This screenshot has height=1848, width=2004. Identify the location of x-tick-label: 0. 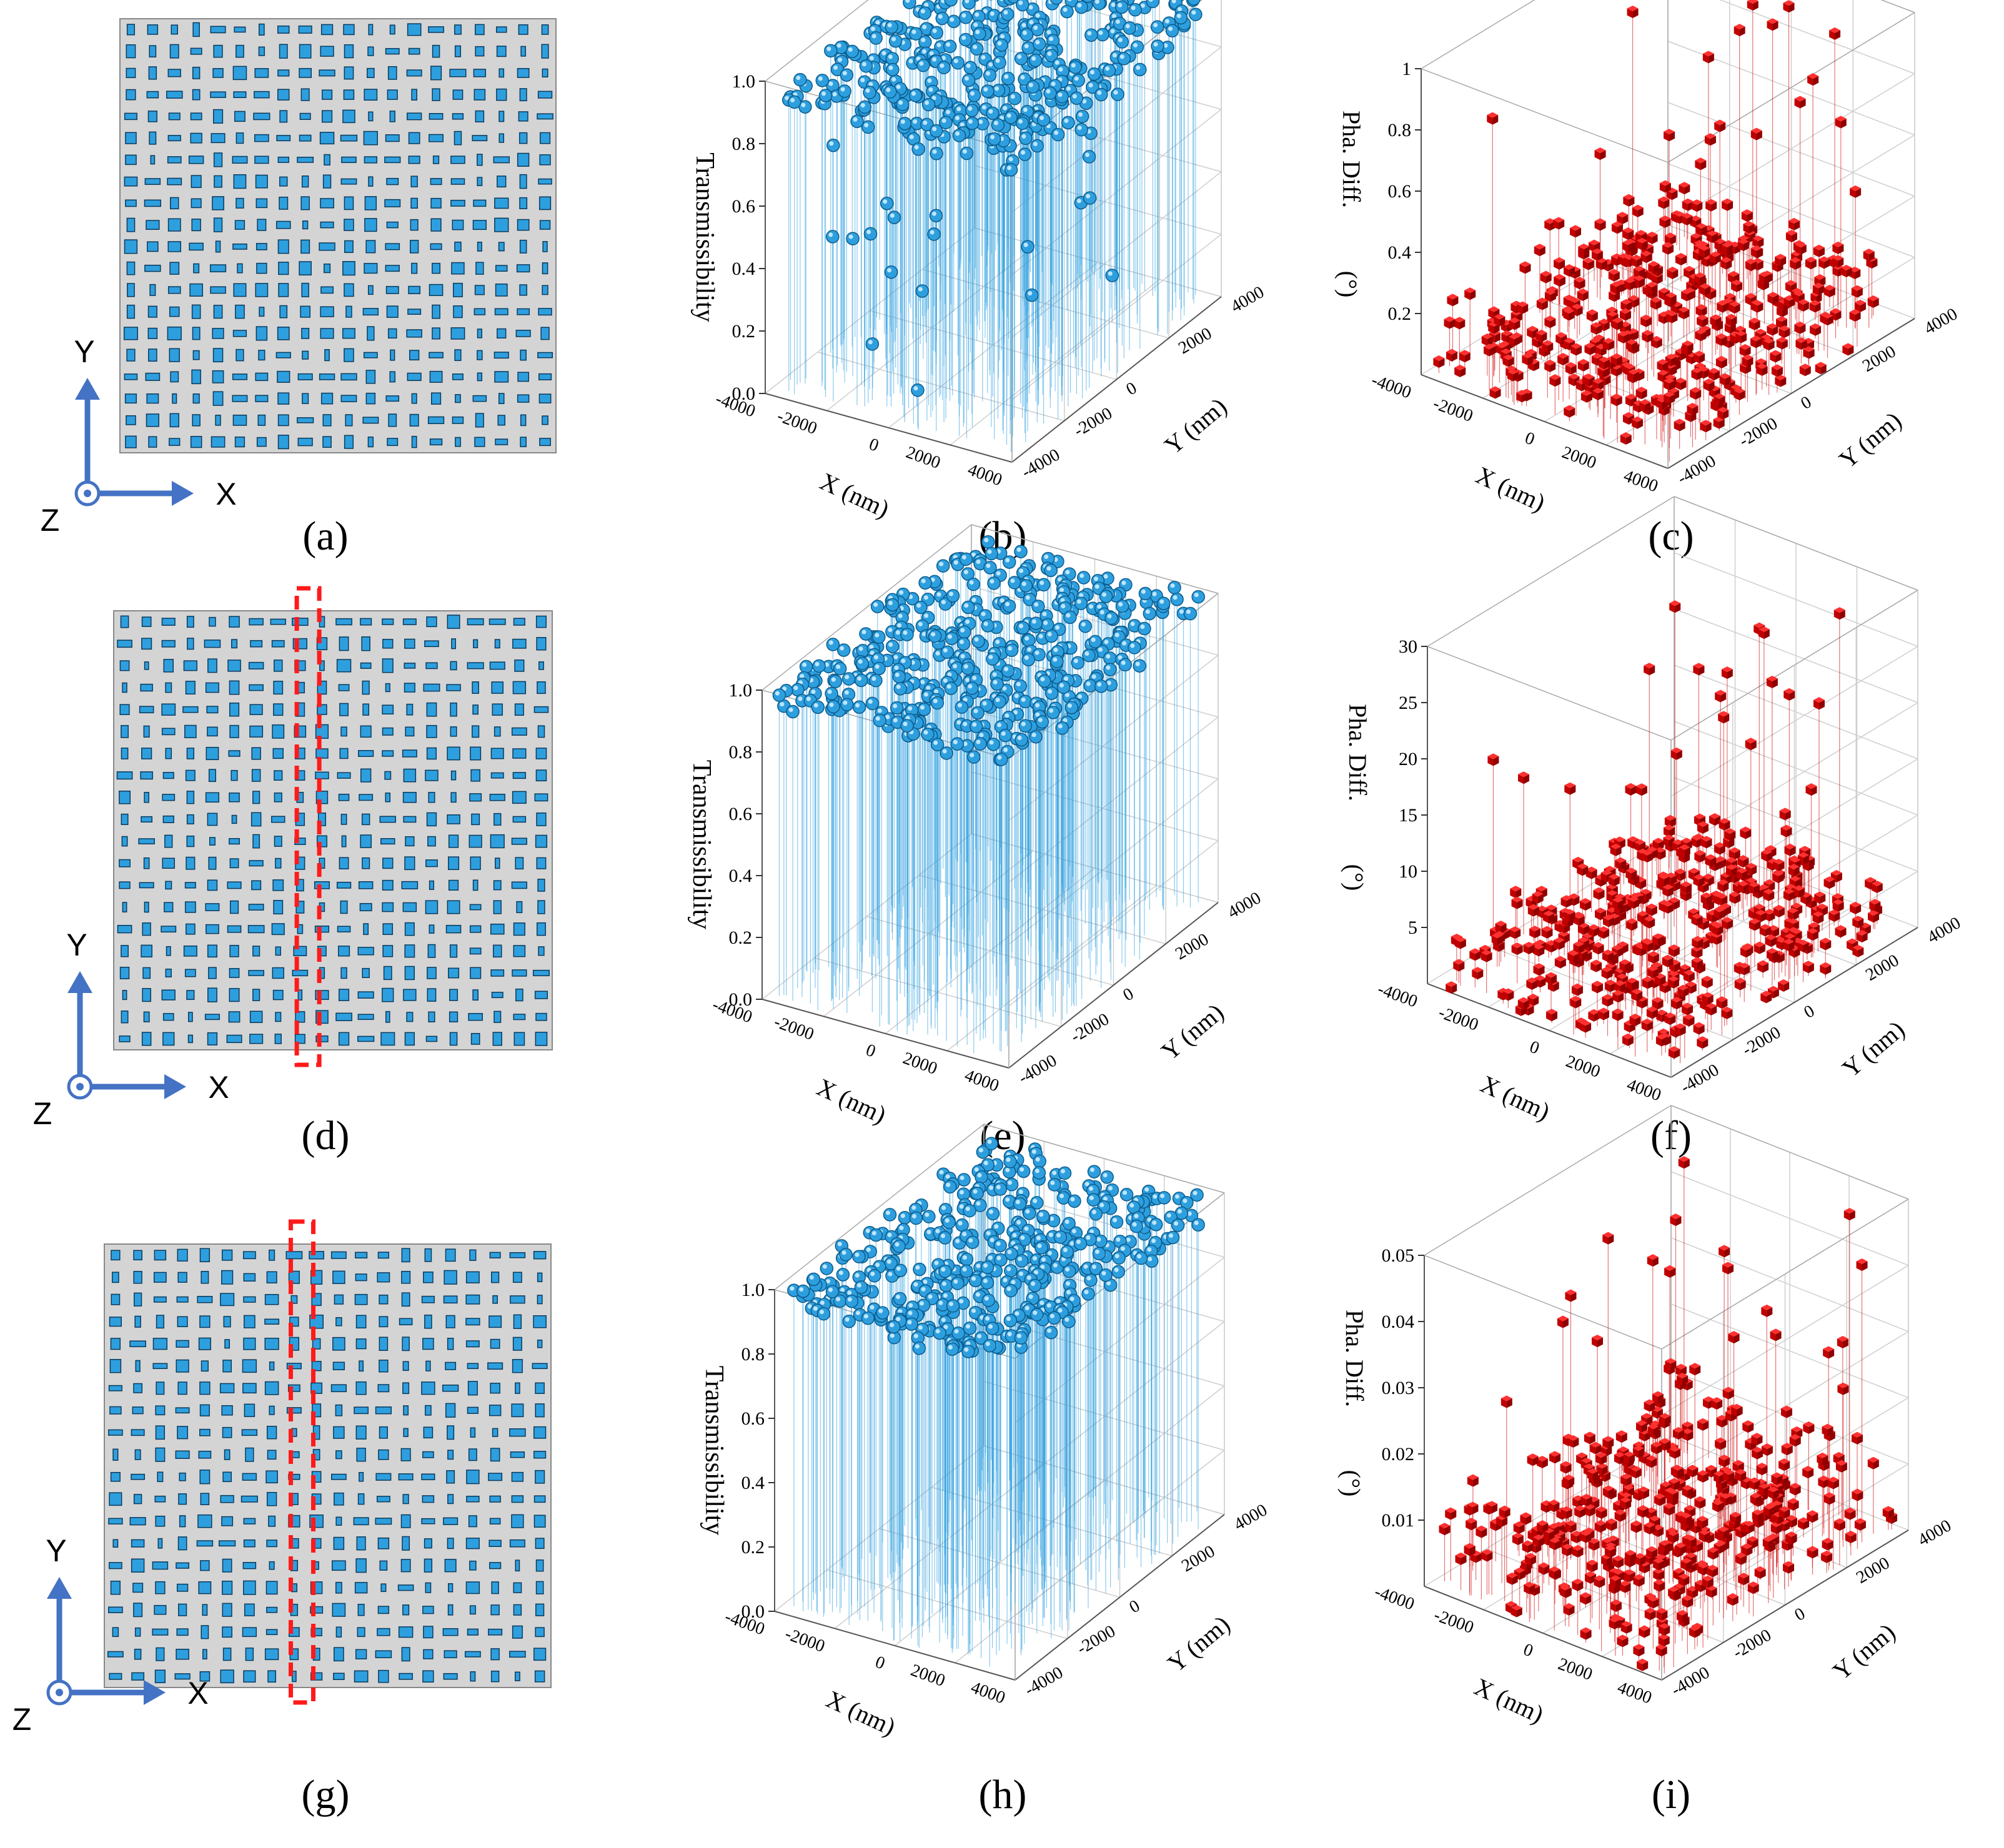
(1530, 439).